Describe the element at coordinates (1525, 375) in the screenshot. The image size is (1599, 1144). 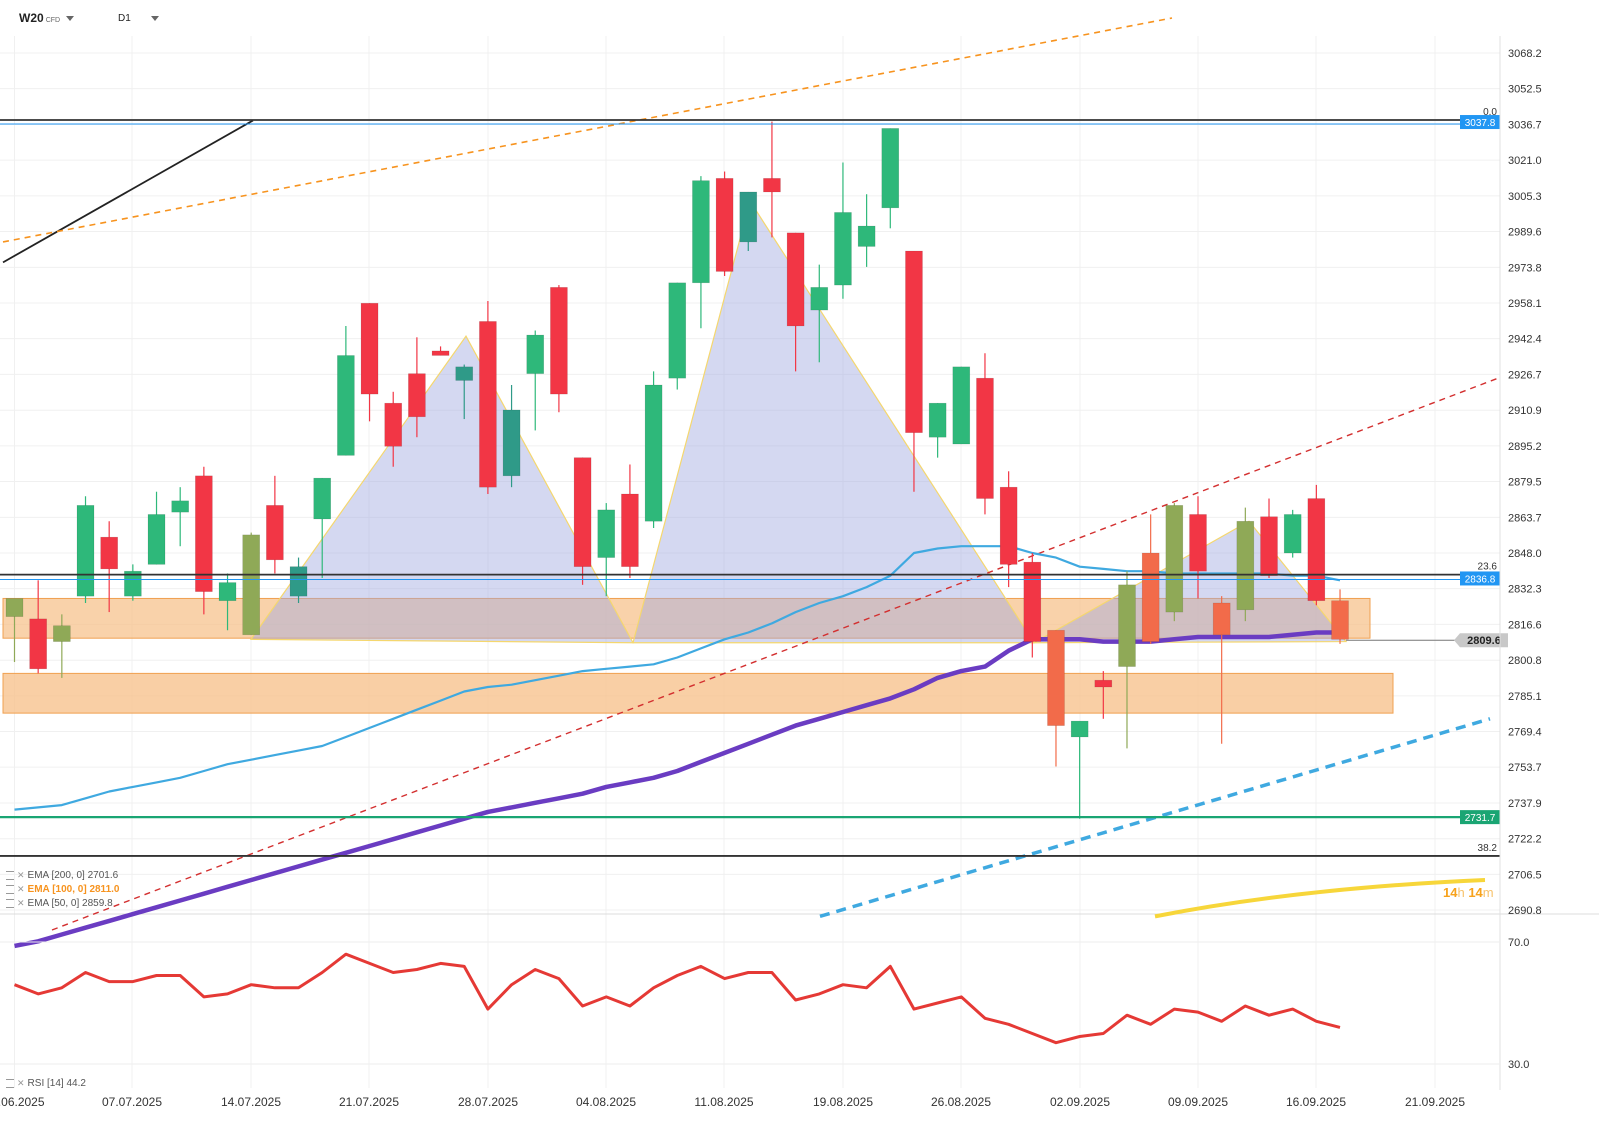
I see `price-tick-label: 2926.7` at that location.